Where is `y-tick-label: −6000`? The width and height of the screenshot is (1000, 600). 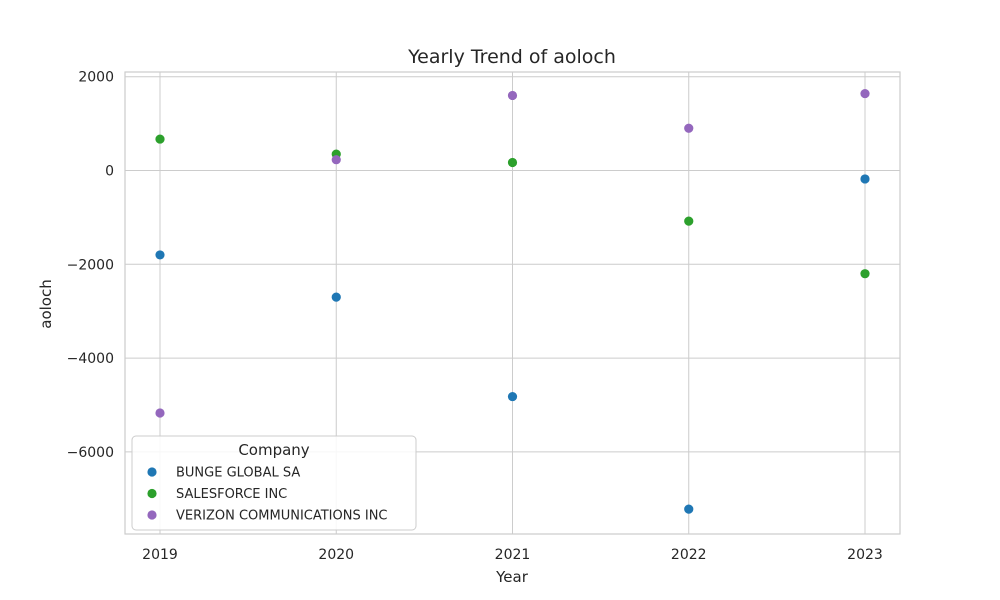
y-tick-label: −6000 is located at coordinates (90, 453).